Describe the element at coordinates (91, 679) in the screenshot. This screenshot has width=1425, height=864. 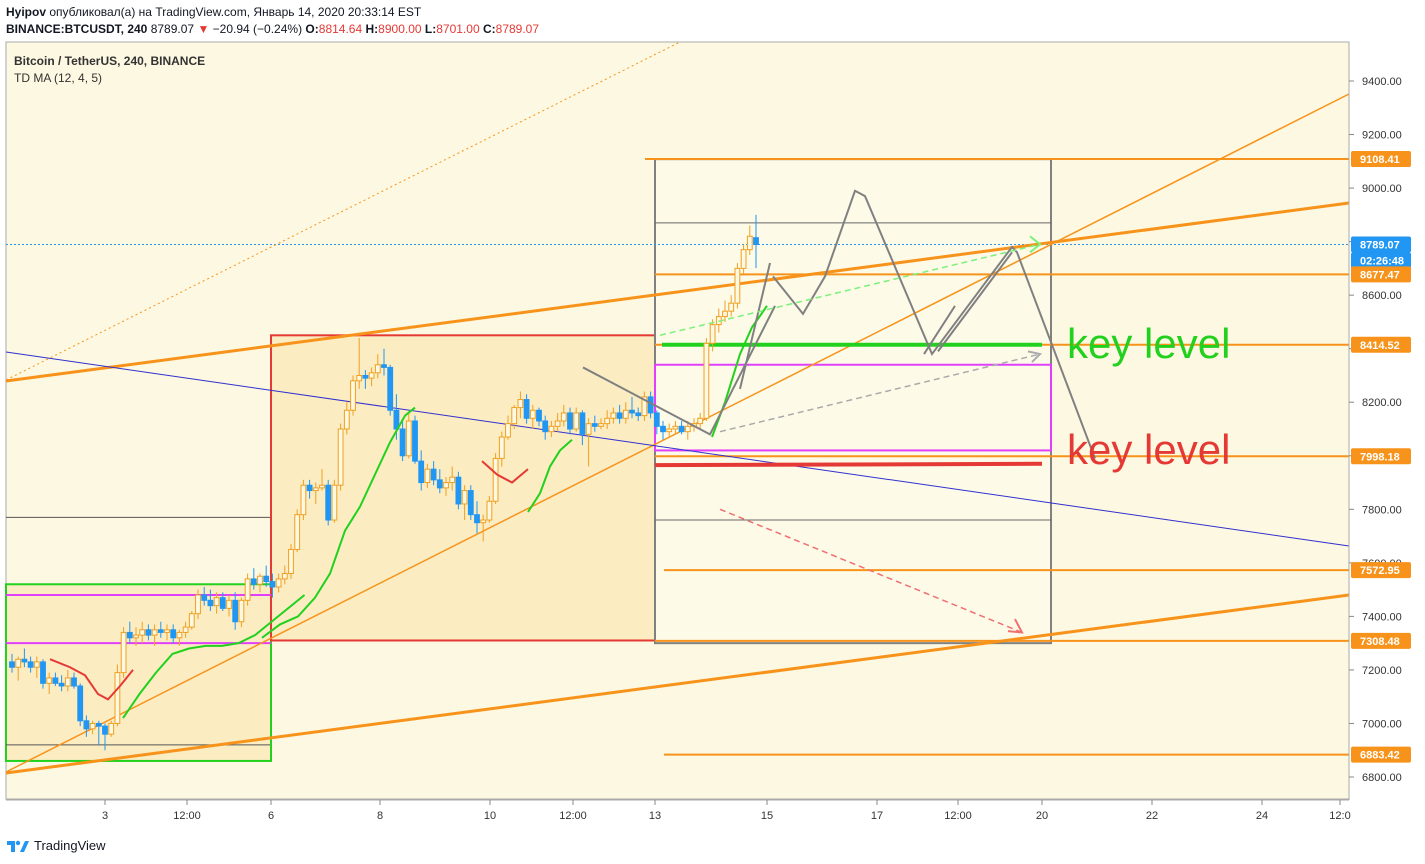
I see `td-ma-red` at that location.